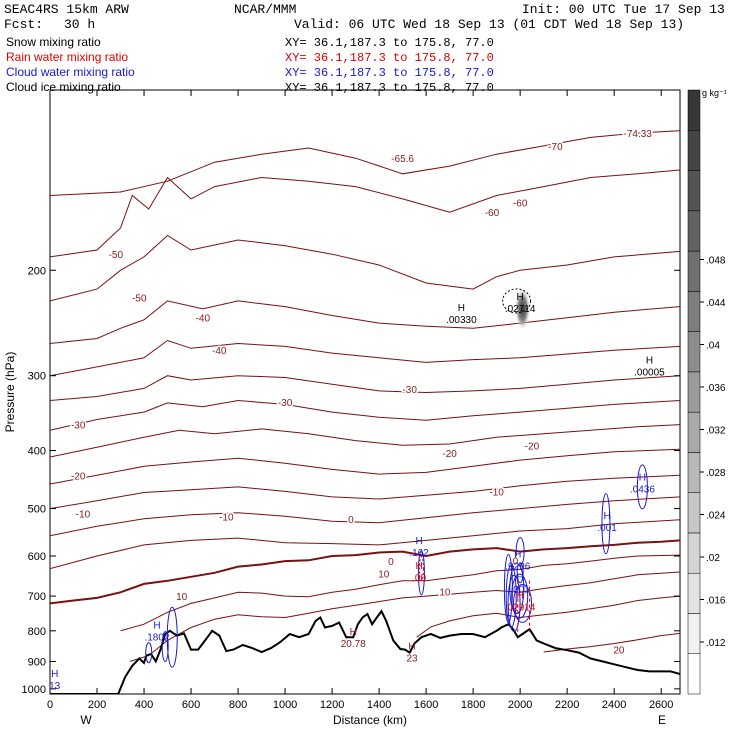 The height and width of the screenshot is (740, 740). I want to click on colorbar-tick-label: .044, so click(716, 303).